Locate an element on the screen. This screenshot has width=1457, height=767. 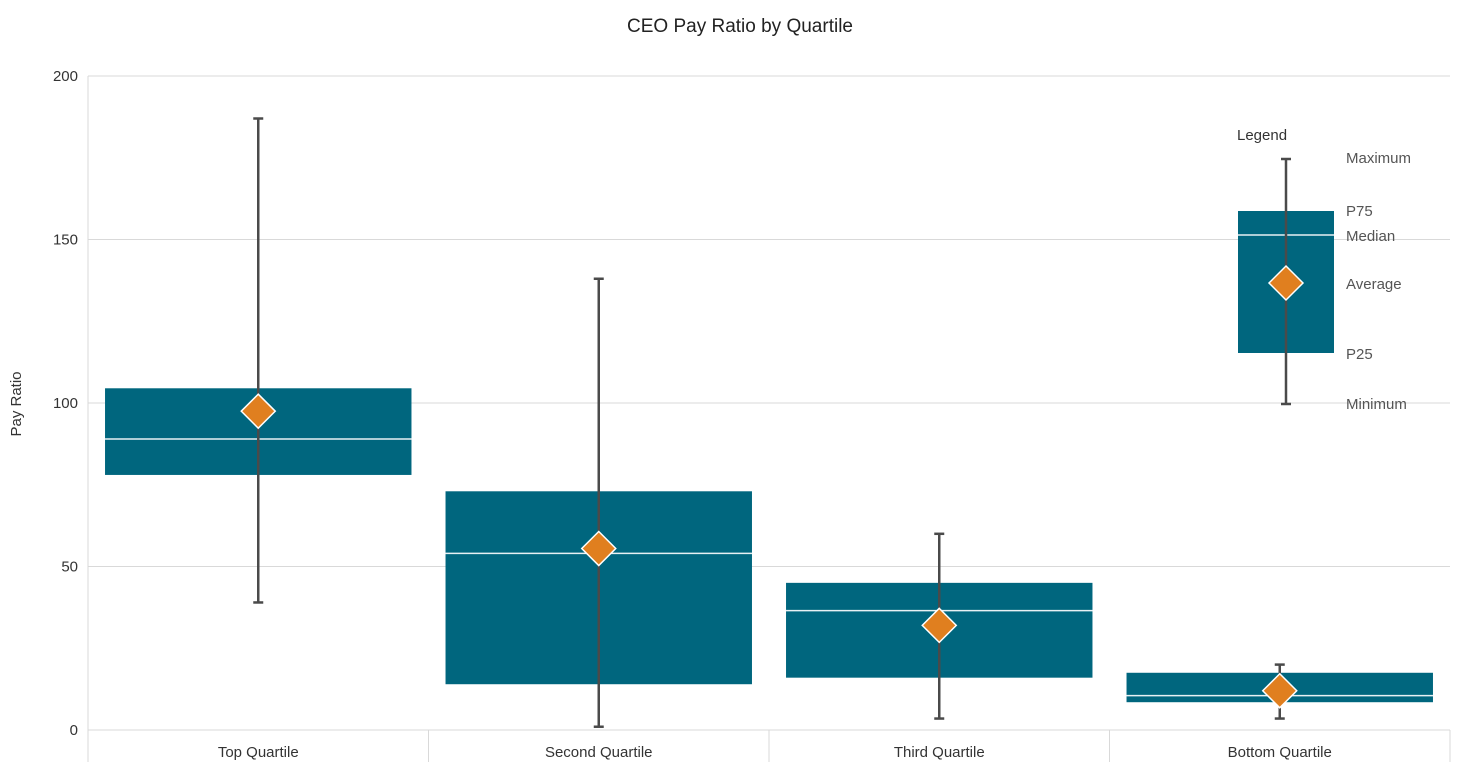
legend: Legend Maximum P75 Median Average P25 Minimum is located at coordinates (1324, 270).